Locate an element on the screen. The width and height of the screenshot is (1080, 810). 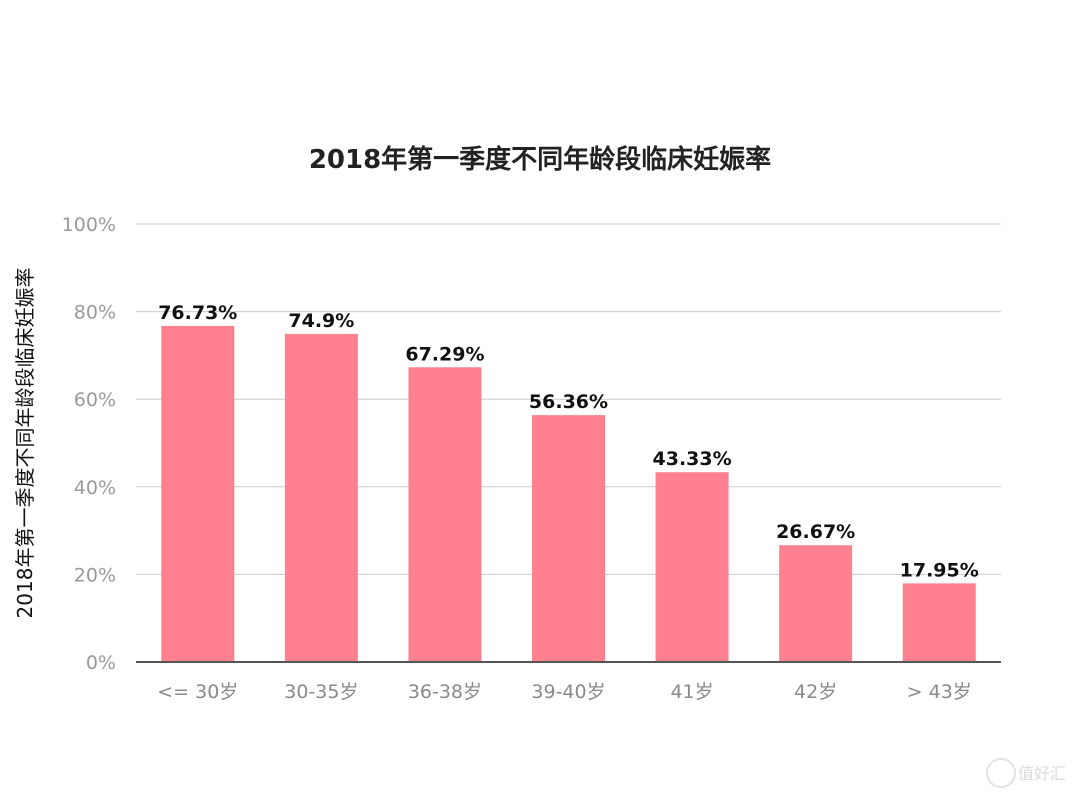
x-axis-ticks: <= 30岁 30-35岁 36-38岁 39-40岁 41岁 42岁 > 43岁 is located at coordinates (564, 692).